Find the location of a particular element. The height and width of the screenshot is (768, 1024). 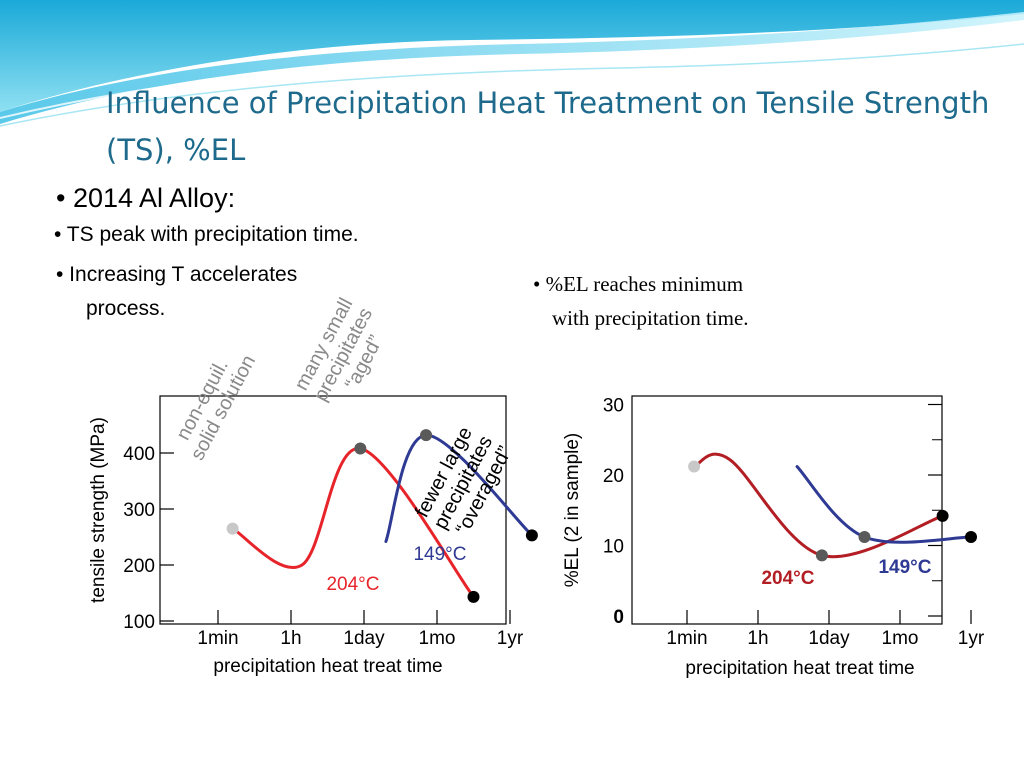

ts-curves is located at coordinates (382, 516).